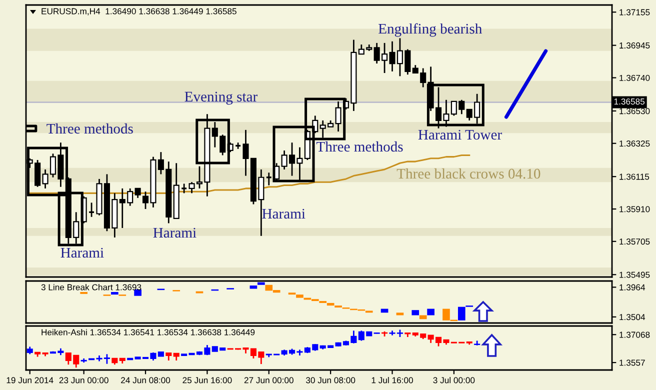 This screenshot has height=390, width=656. Describe the element at coordinates (635, 111) in the screenshot. I see `y-tick-label: 1.36530` at that location.